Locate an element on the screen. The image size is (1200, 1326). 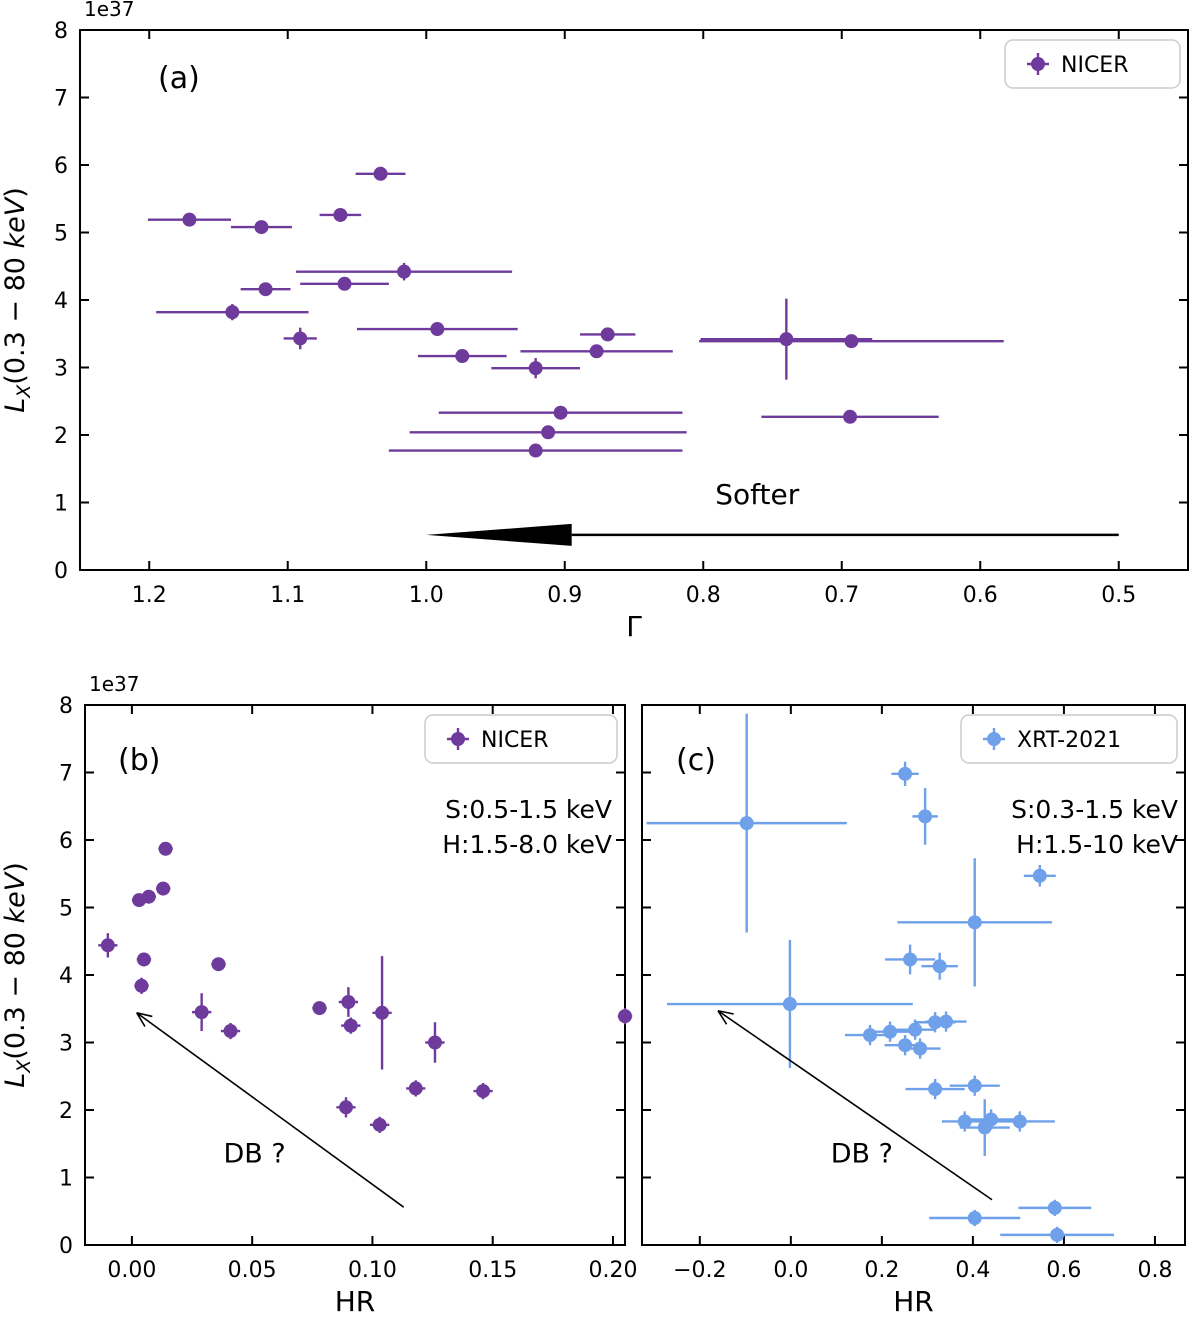
x-axis-label: HR is located at coordinates (355, 1301).